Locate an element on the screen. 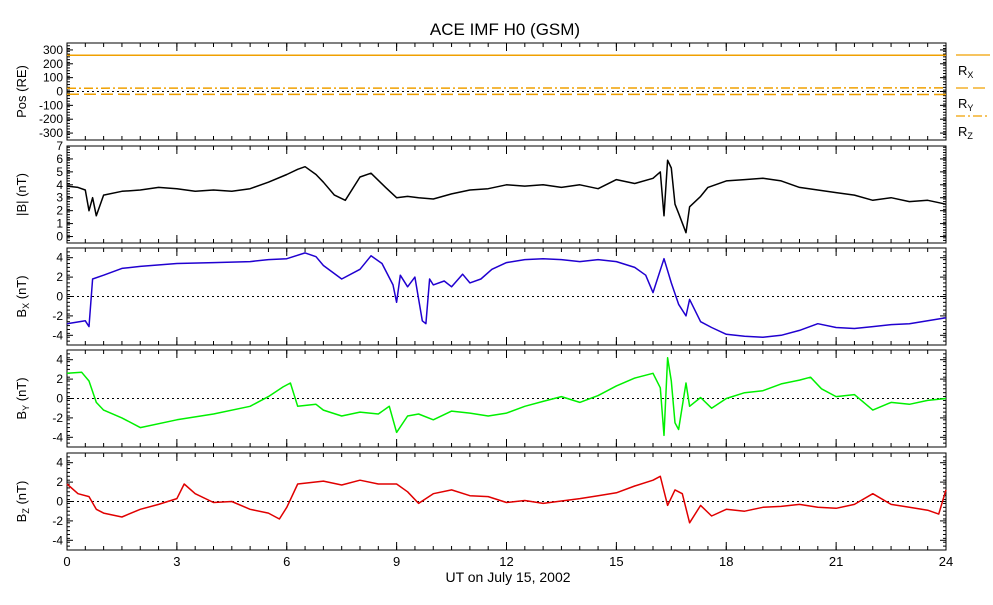  series-line-b is located at coordinates (506, 196).